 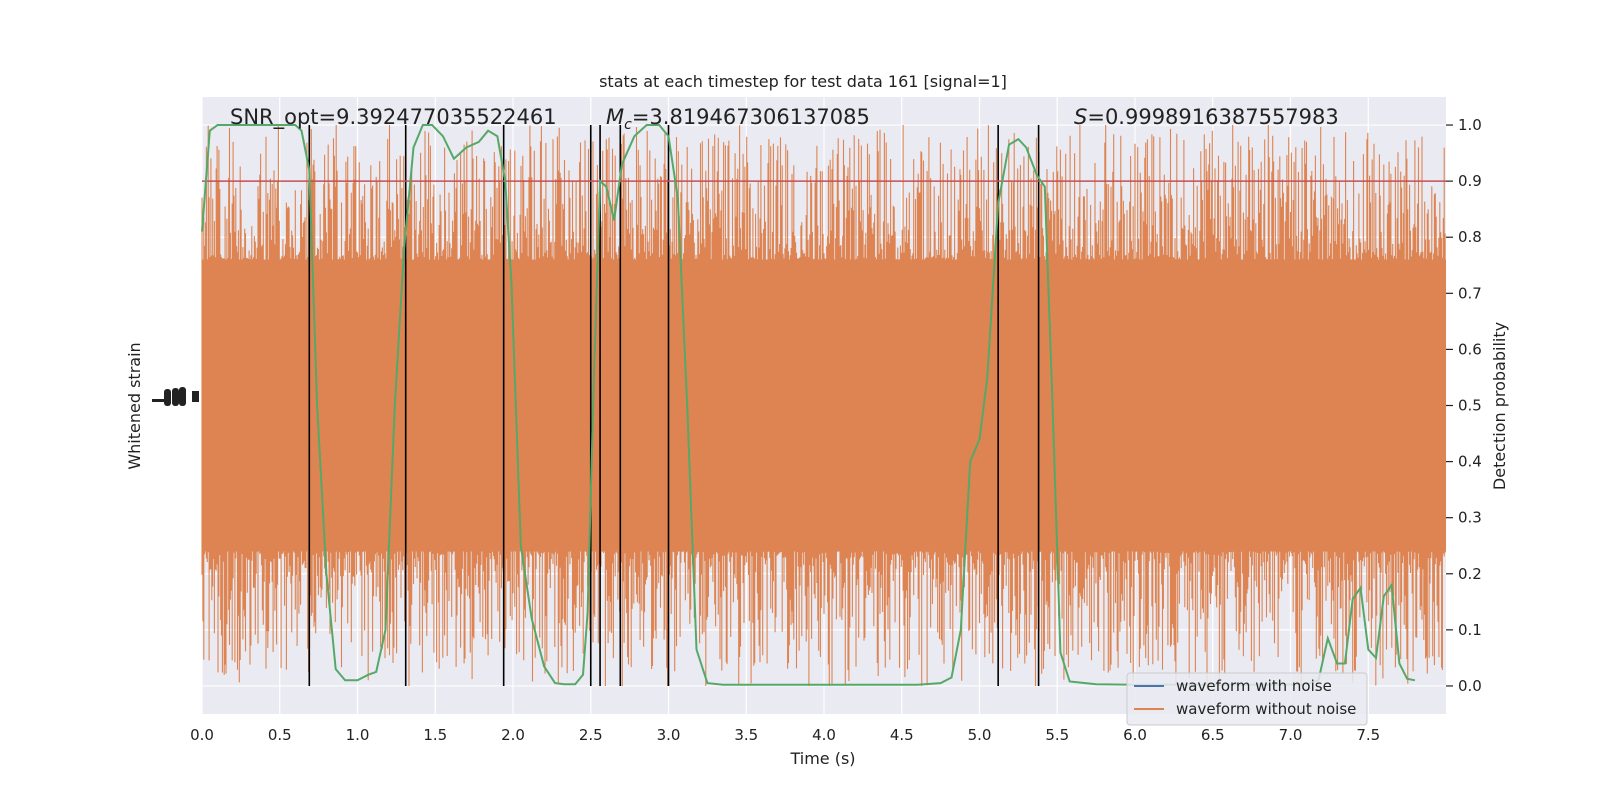 What do you see at coordinates (202, 735) in the screenshot?
I see `x-tick-label: 0.0` at bounding box center [202, 735].